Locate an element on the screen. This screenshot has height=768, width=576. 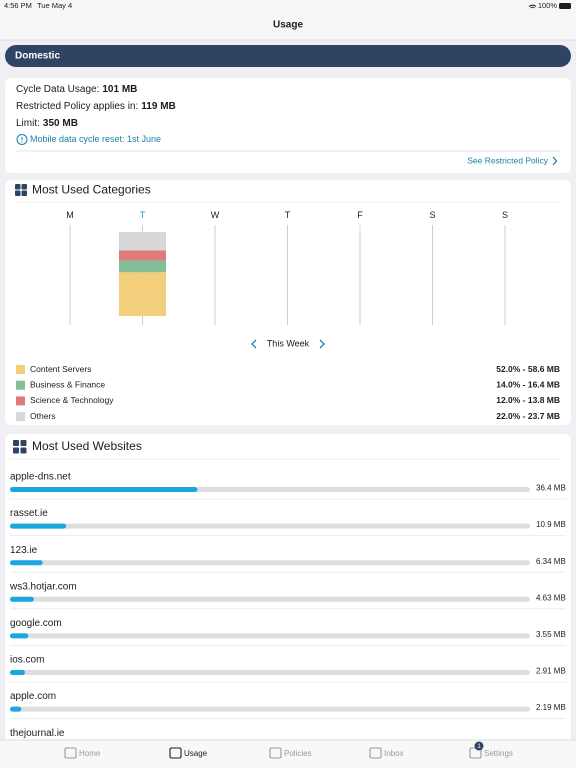
previous-week is located at coordinates (254, 344).